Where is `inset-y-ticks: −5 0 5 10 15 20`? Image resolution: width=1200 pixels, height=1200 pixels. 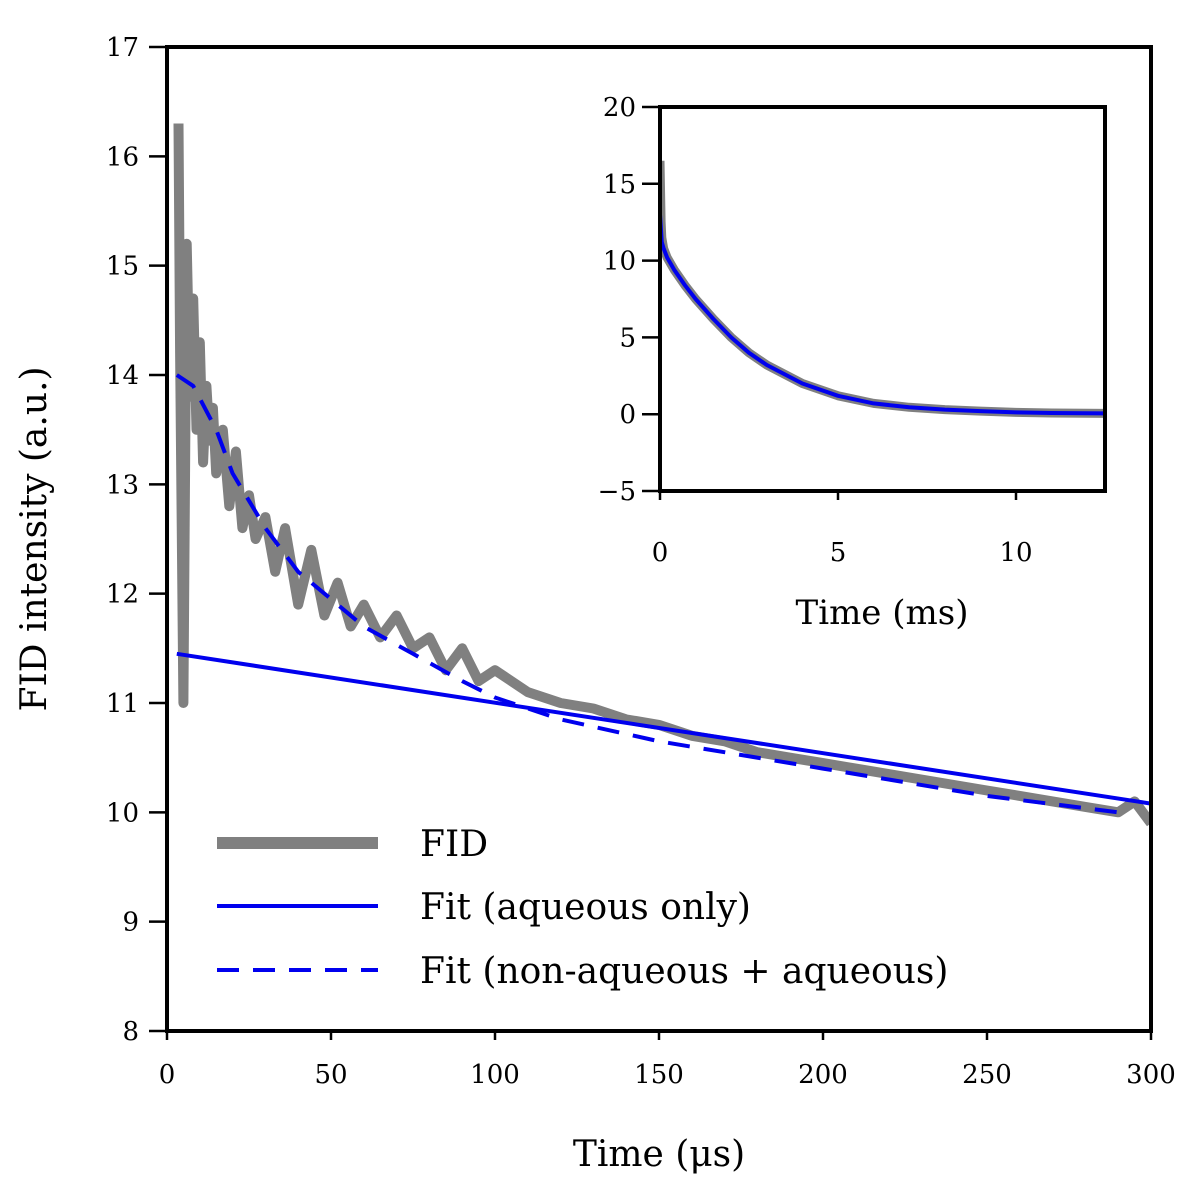 inset-y-ticks: −5 0 5 10 15 20 is located at coordinates (629, 300).